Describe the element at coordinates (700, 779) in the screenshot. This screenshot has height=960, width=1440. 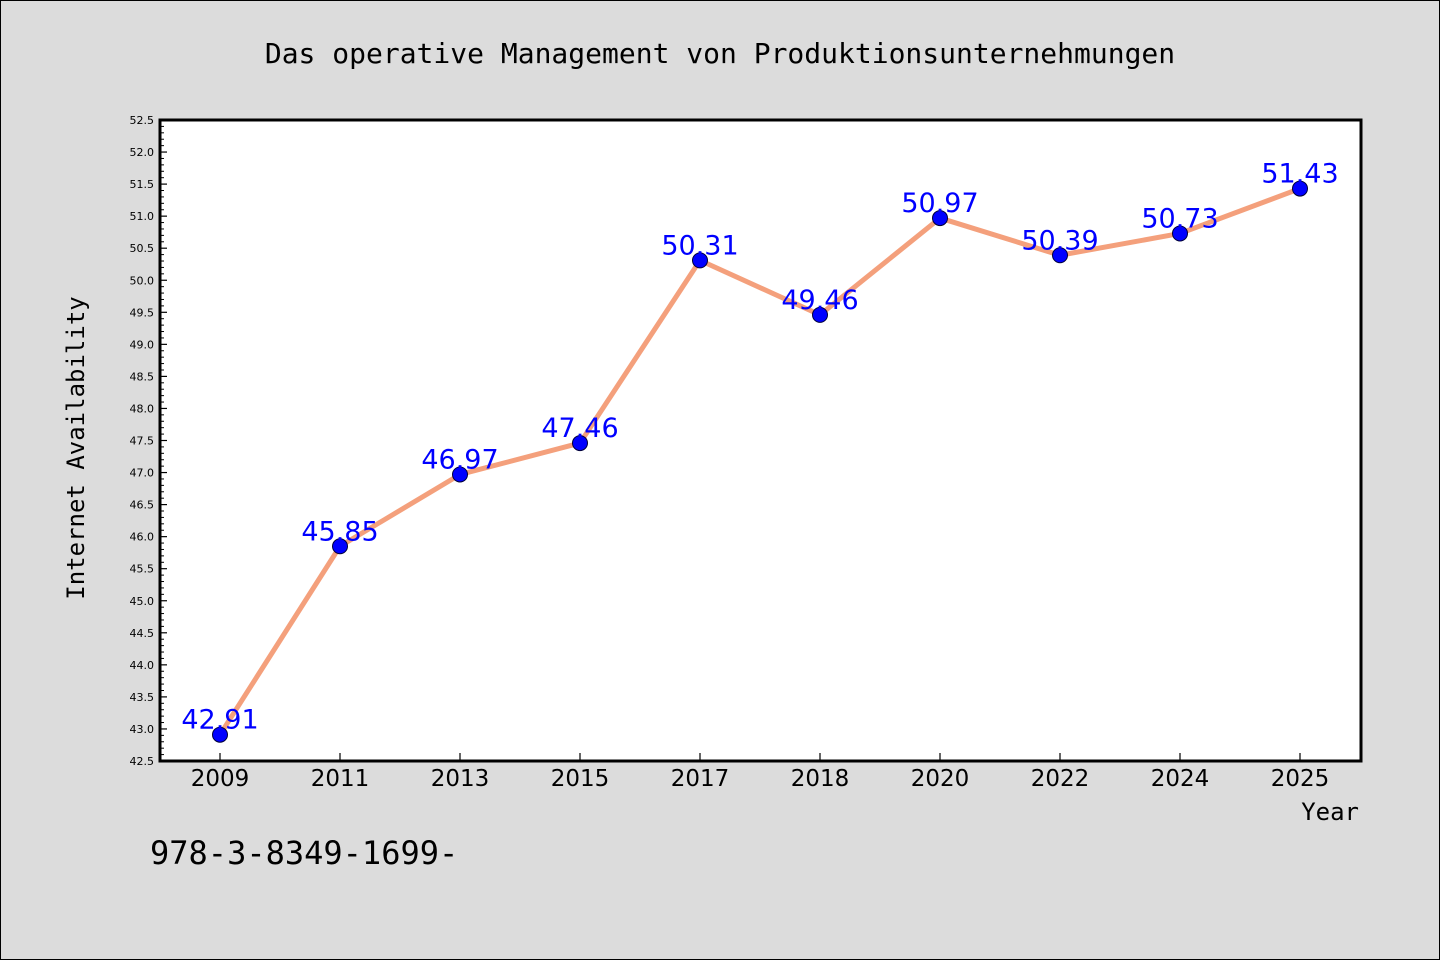
I see `x-tick-label: 2017` at that location.